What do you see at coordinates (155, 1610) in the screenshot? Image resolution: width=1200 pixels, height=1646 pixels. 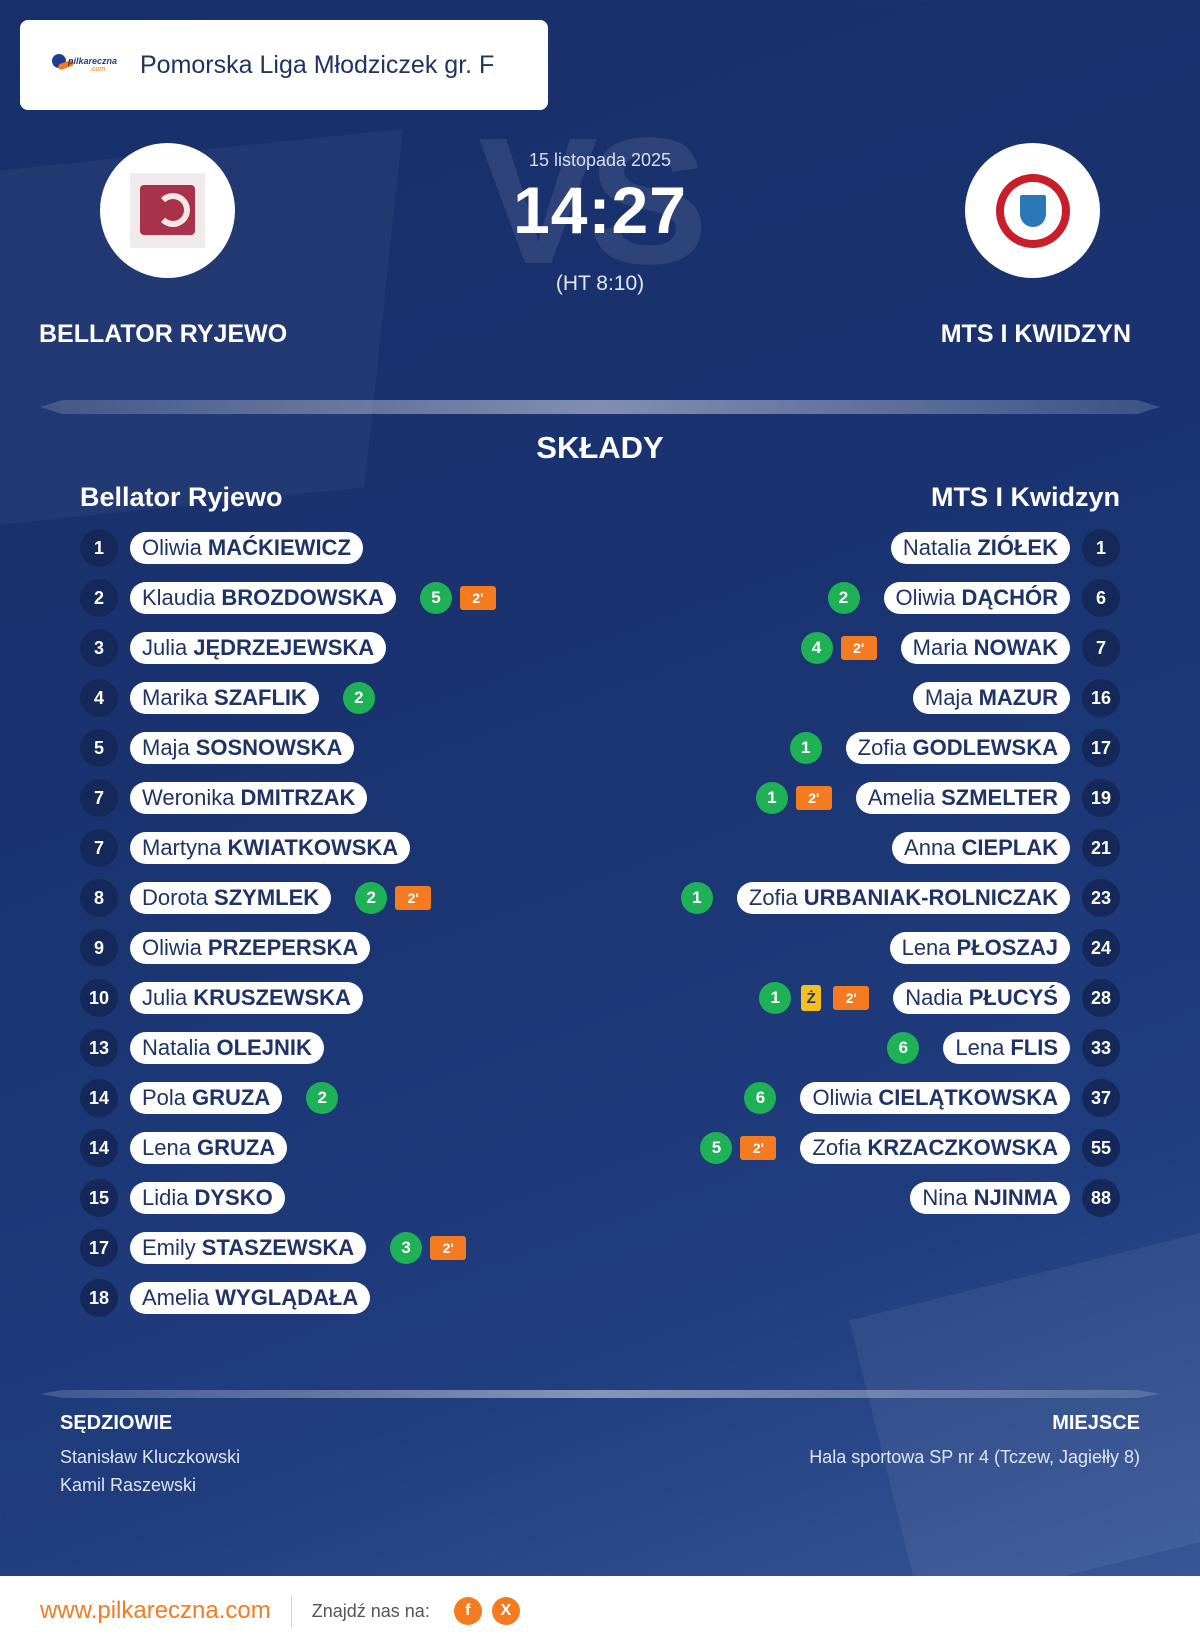 I see `website-link: www.pilkareczna.com` at bounding box center [155, 1610].